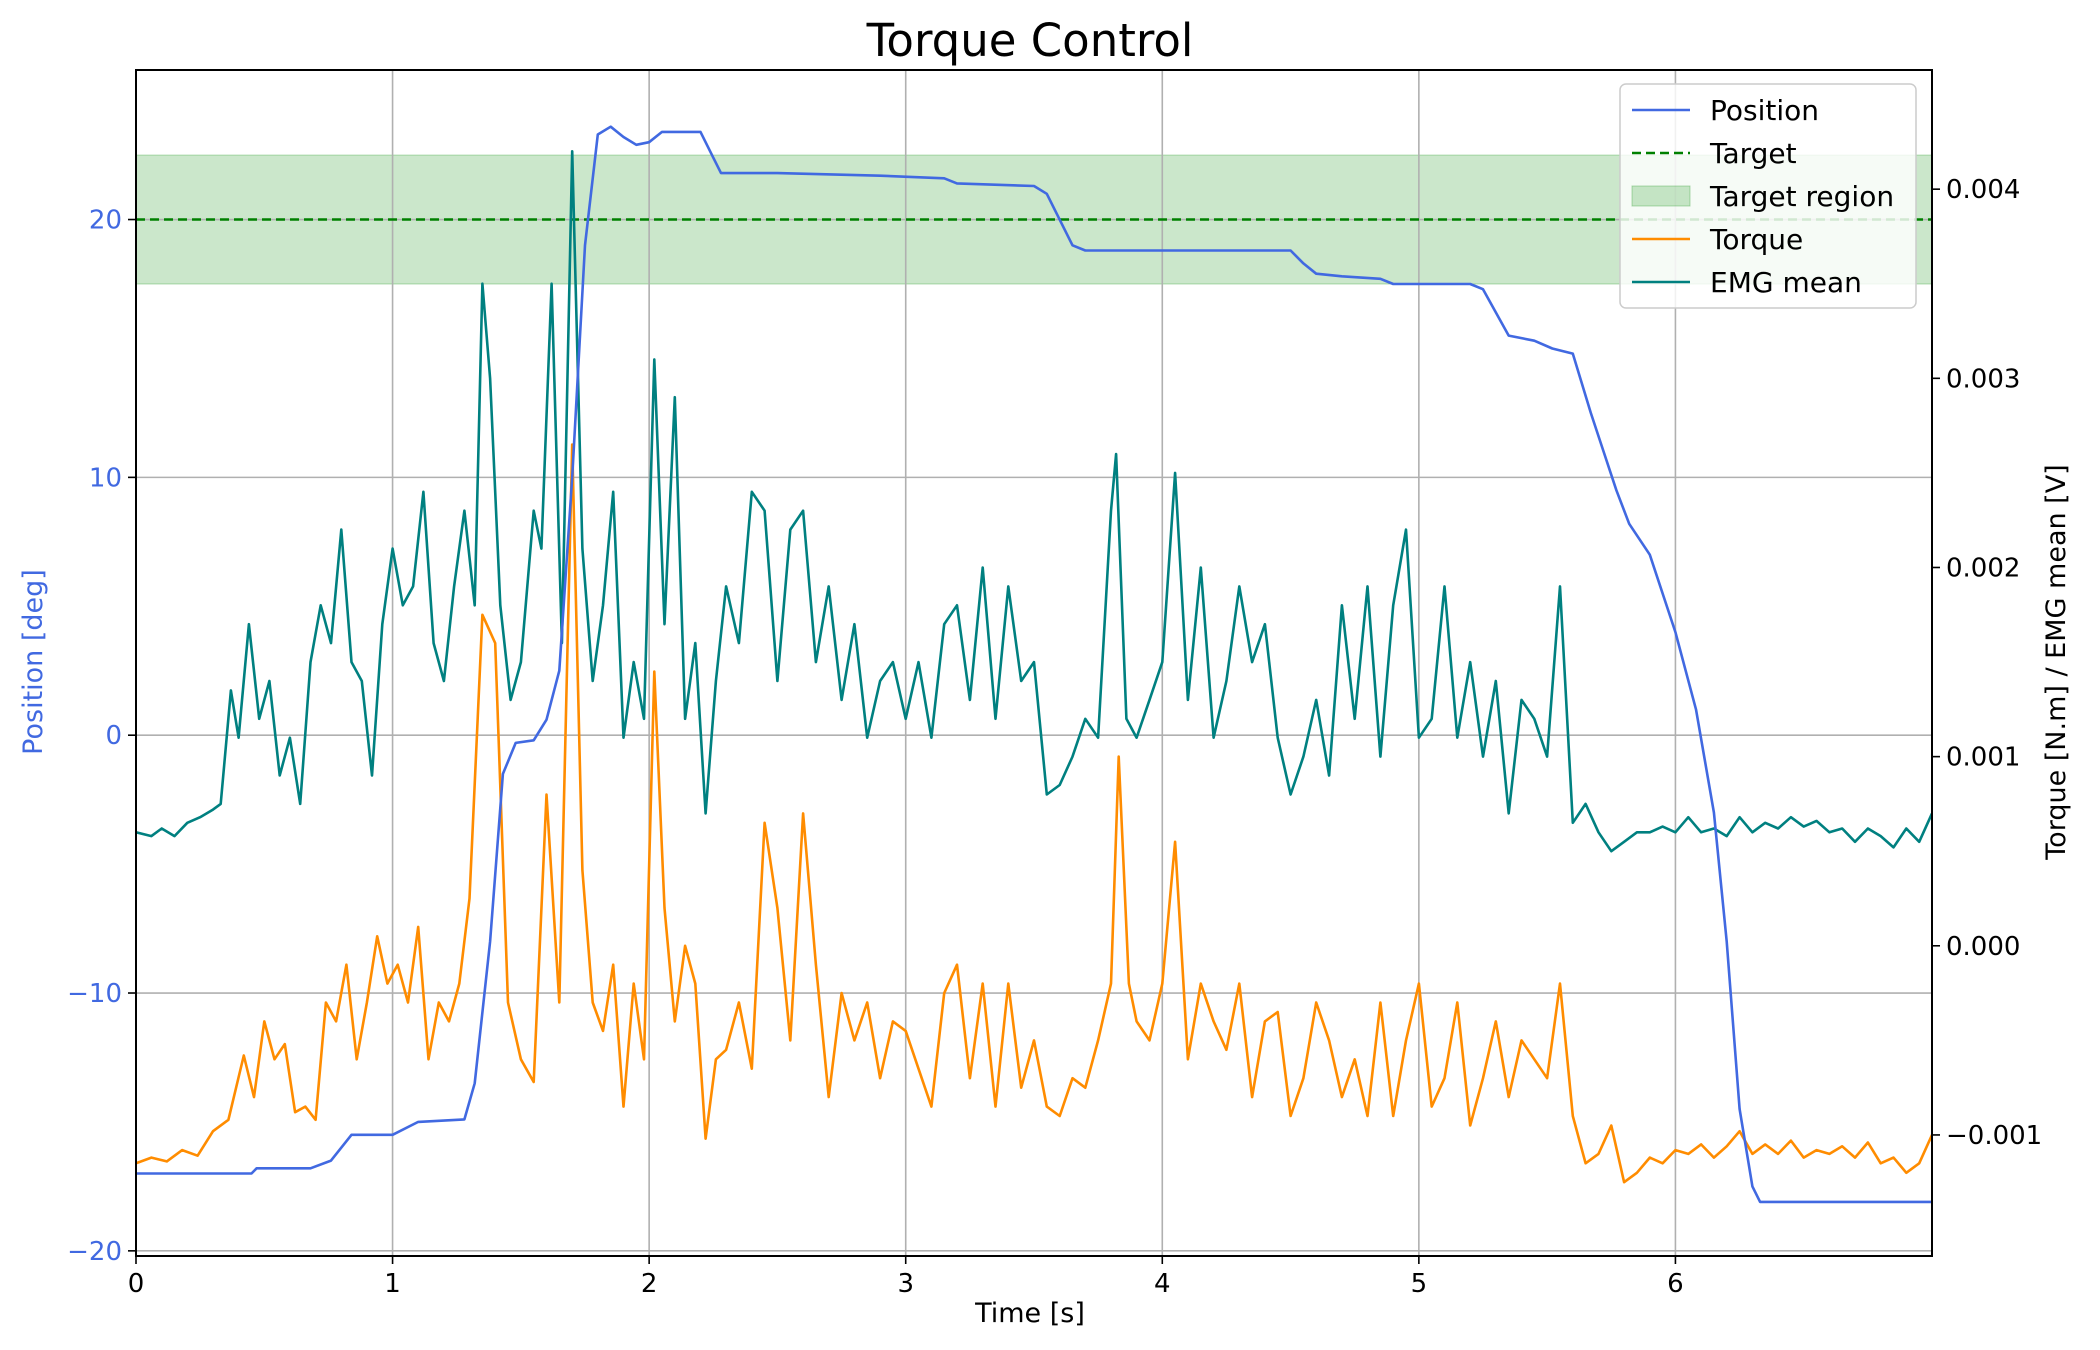 The height and width of the screenshot is (1350, 2100). Describe the element at coordinates (1753, 153) in the screenshot. I see `legend-label: Target` at that location.